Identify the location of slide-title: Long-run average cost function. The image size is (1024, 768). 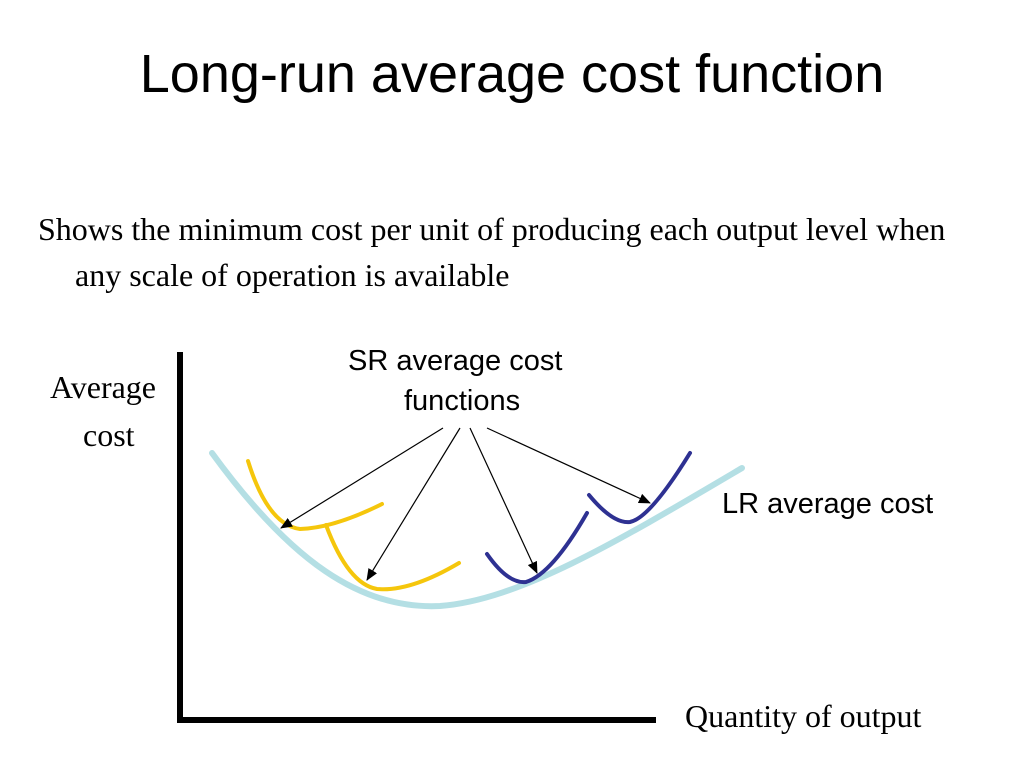
(512, 74).